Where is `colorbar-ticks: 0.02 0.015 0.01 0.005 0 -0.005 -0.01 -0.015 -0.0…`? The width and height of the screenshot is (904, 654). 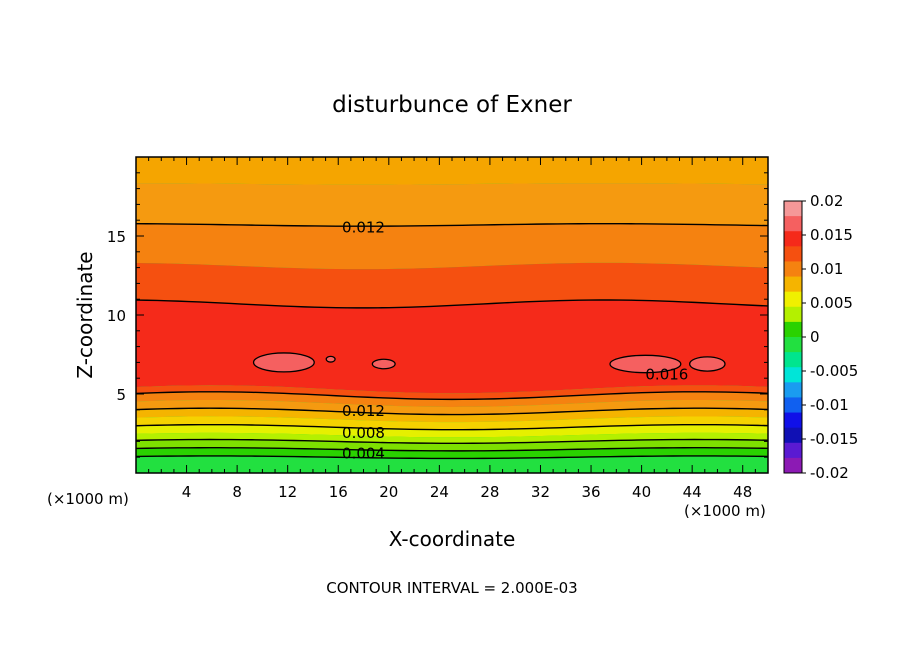
colorbar-ticks: 0.02 0.015 0.01 0.005 0 -0.005 -0.01 -0.015 -0.0… is located at coordinates (830, 337).